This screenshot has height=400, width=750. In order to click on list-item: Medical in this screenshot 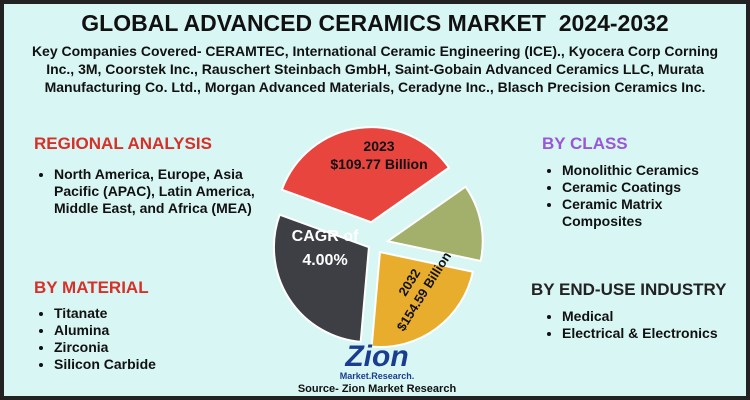, I will do `click(640, 316)`.